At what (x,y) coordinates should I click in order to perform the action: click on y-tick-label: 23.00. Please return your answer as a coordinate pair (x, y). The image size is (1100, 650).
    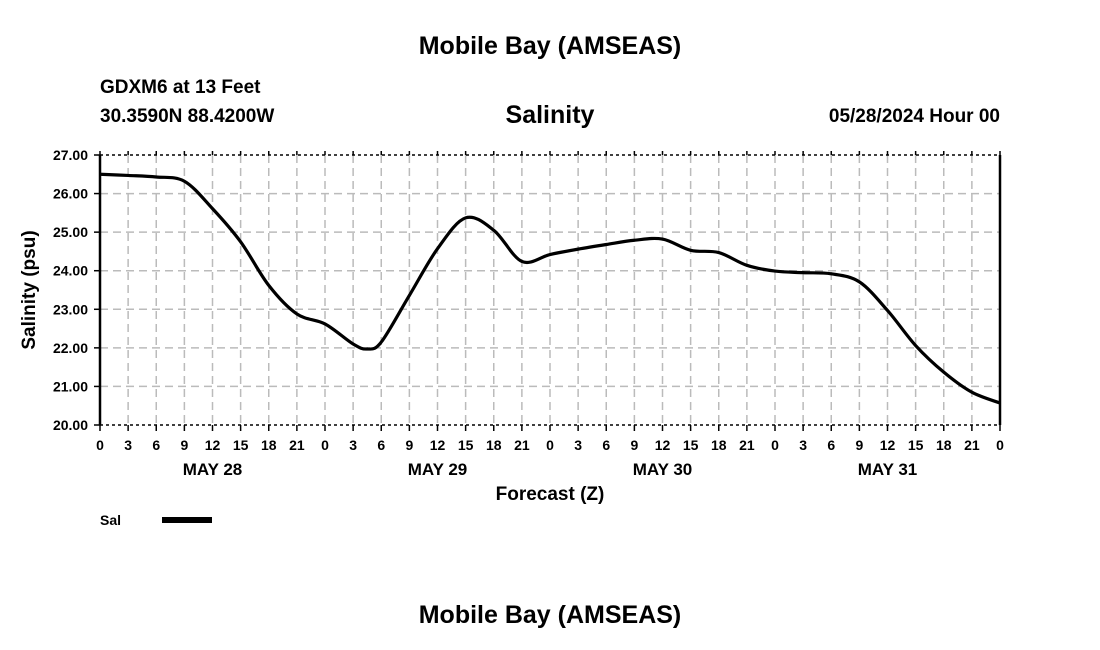
    Looking at the image, I should click on (70, 309).